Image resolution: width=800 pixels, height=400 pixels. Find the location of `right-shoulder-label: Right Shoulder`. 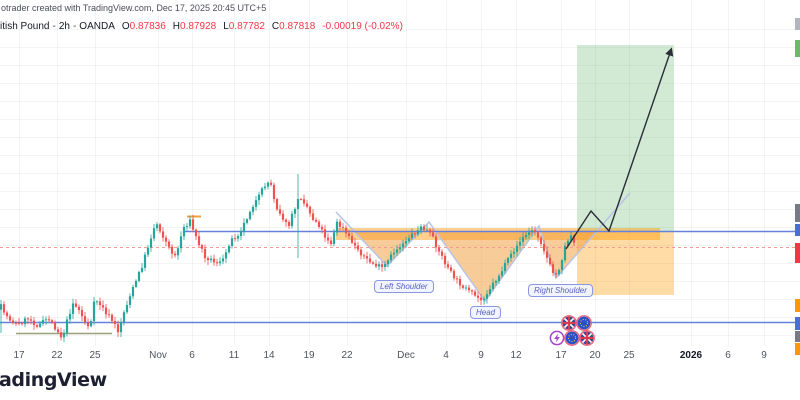

right-shoulder-label: Right Shoulder is located at coordinates (560, 290).